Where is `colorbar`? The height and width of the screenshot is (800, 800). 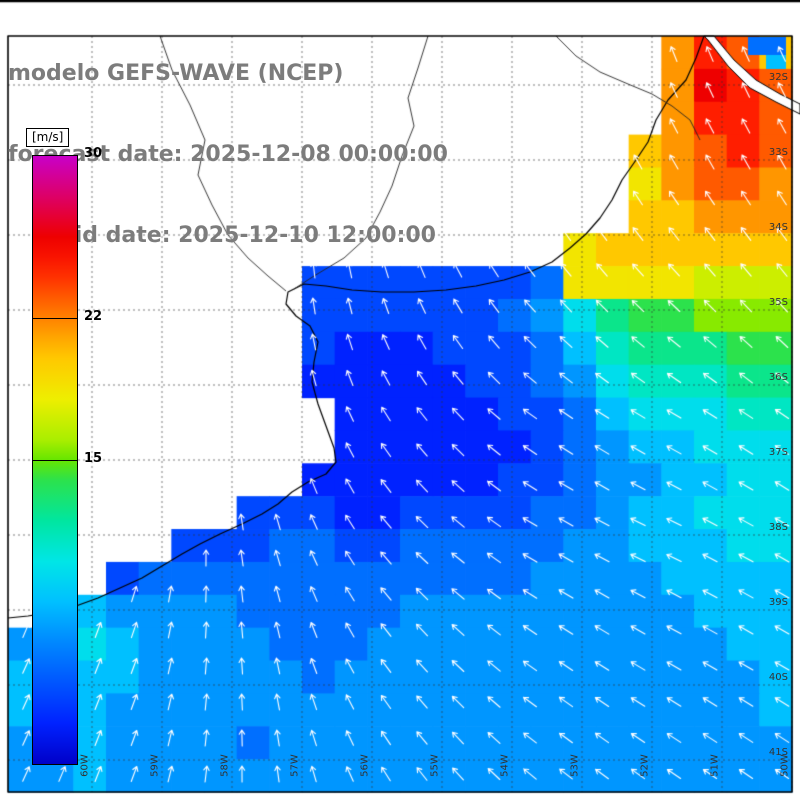
colorbar is located at coordinates (55, 460).